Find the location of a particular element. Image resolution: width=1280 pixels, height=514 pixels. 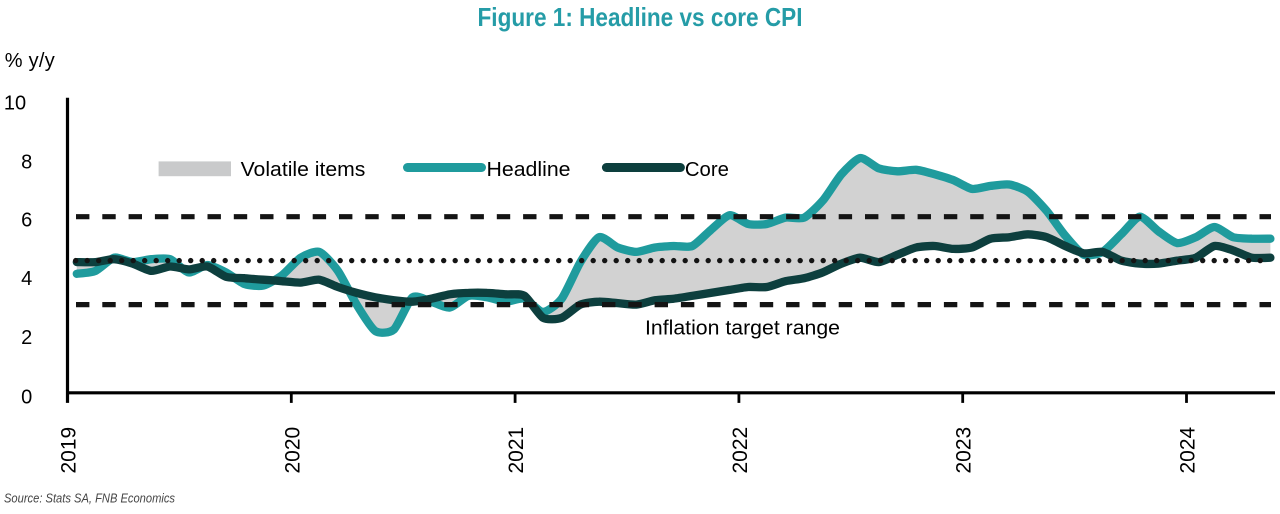

svg-text: 10 is located at coordinates (15, 103).